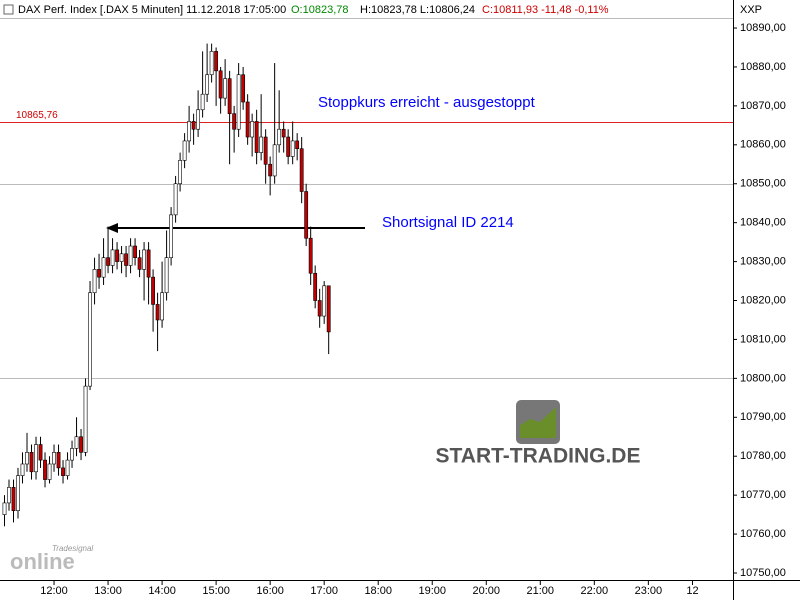 The width and height of the screenshot is (800, 605). What do you see at coordinates (112, 228) in the screenshot?
I see `arrow-head` at bounding box center [112, 228].